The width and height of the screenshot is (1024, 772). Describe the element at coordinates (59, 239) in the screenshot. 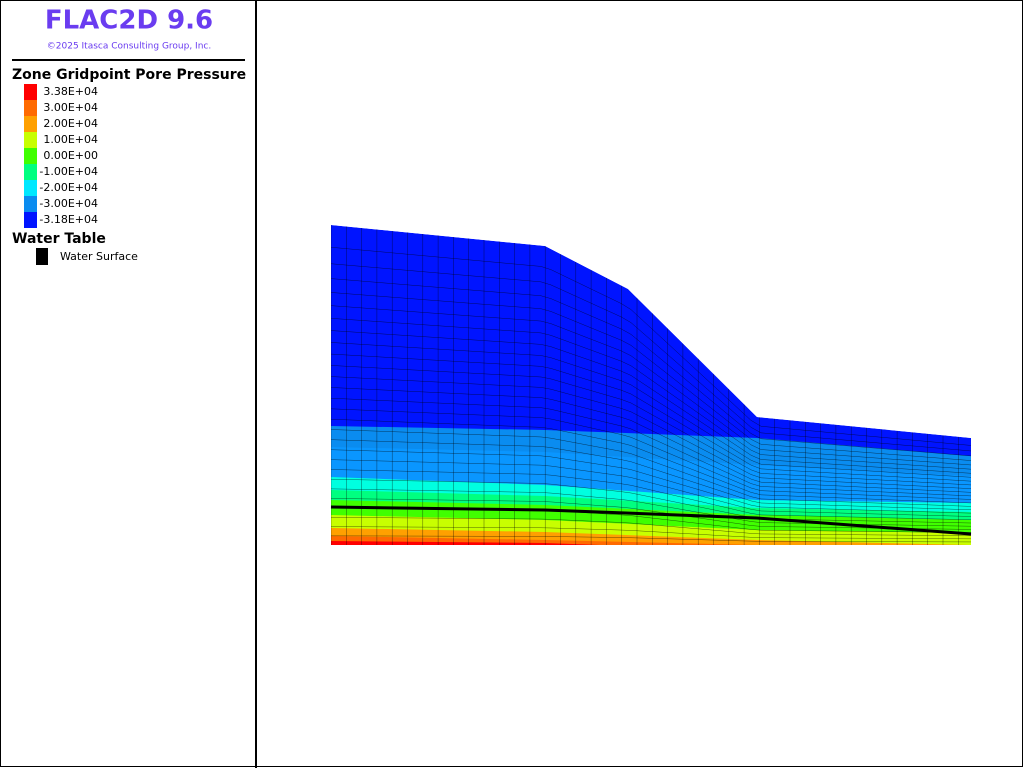

I see `water-table-title: Water Table` at that location.